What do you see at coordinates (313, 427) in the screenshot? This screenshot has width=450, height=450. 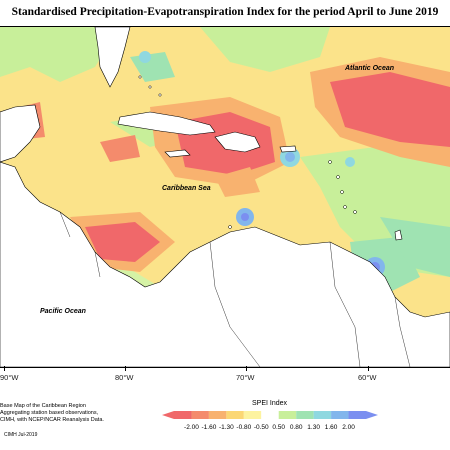 I see `legend-label-7: 1.30` at bounding box center [313, 427].